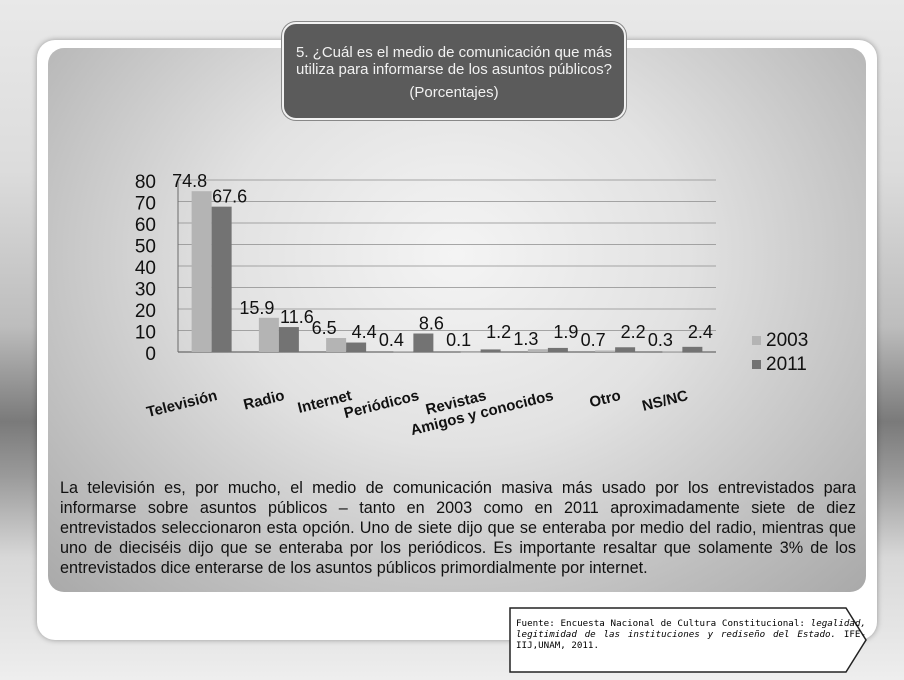 The height and width of the screenshot is (680, 904). I want to click on source-note-shape, so click(688, 640).